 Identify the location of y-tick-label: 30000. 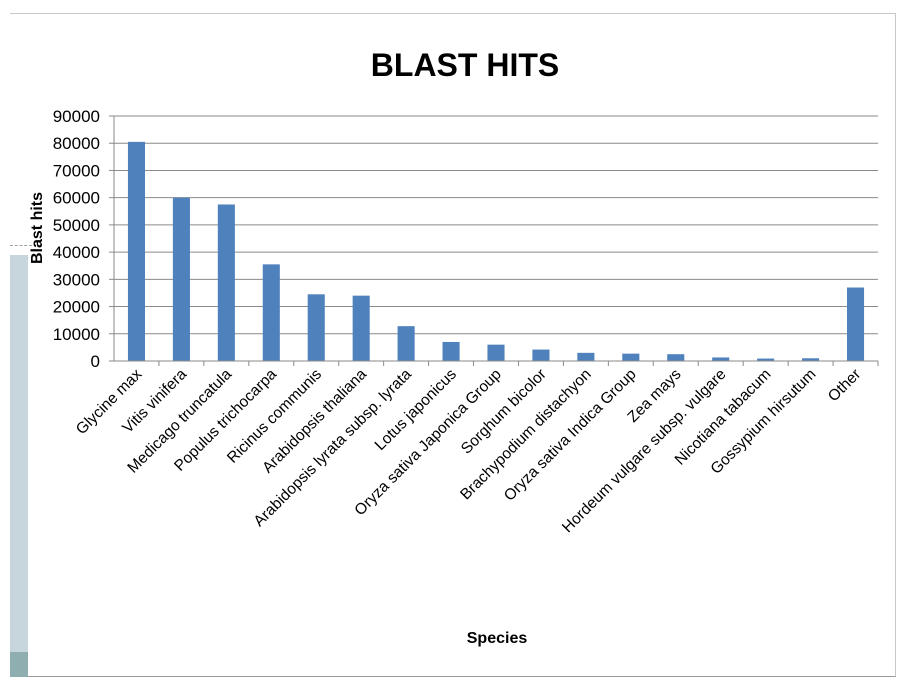
(76, 279).